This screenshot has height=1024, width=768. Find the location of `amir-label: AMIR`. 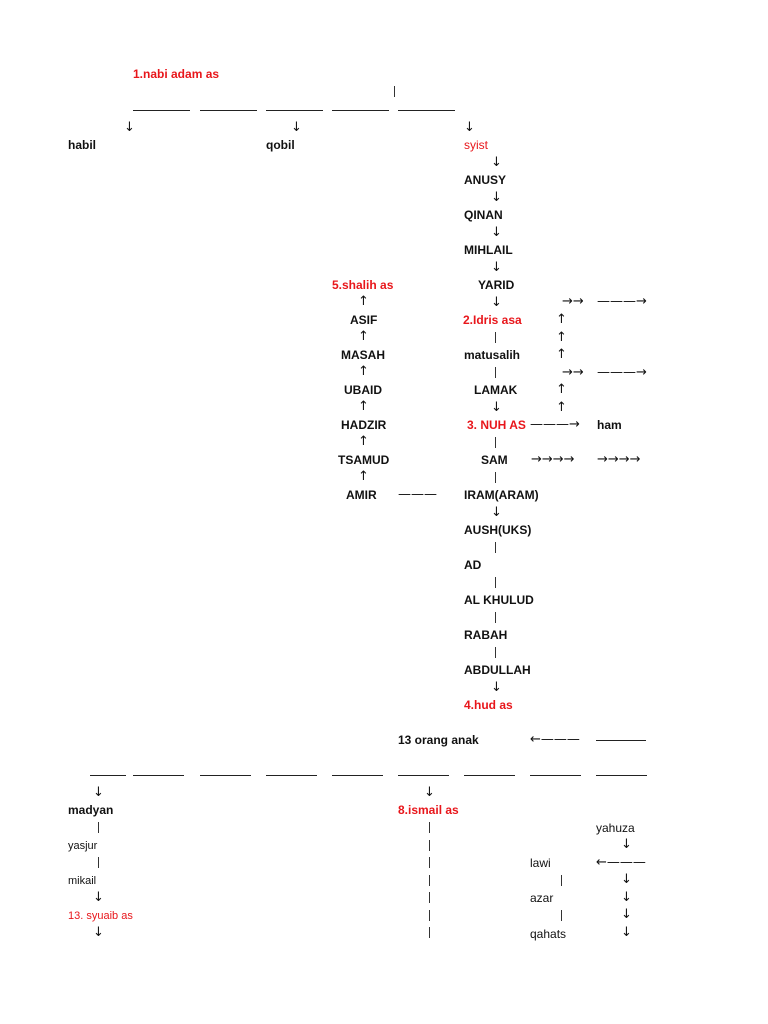

amir-label: AMIR is located at coordinates (361, 495).